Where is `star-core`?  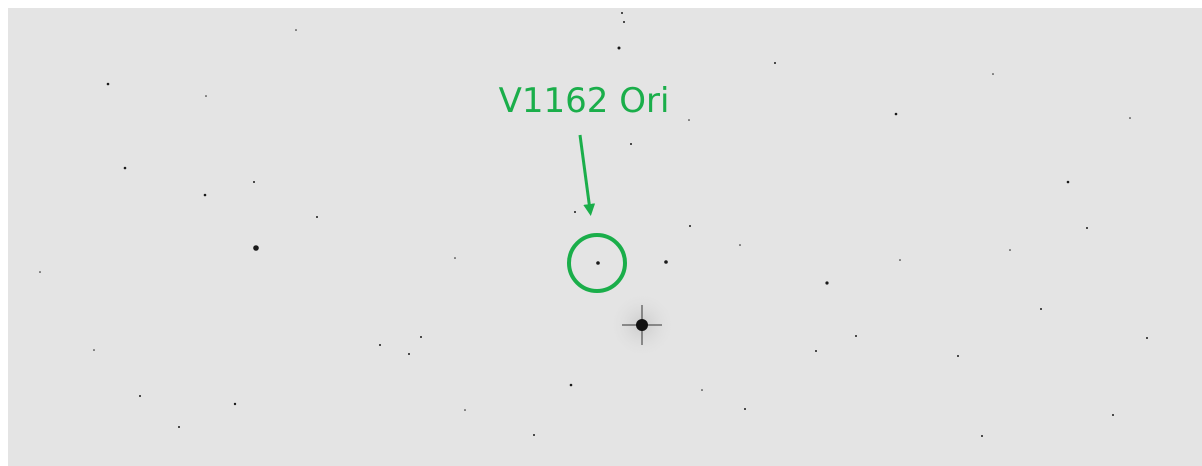
star-core is located at coordinates (642, 325).